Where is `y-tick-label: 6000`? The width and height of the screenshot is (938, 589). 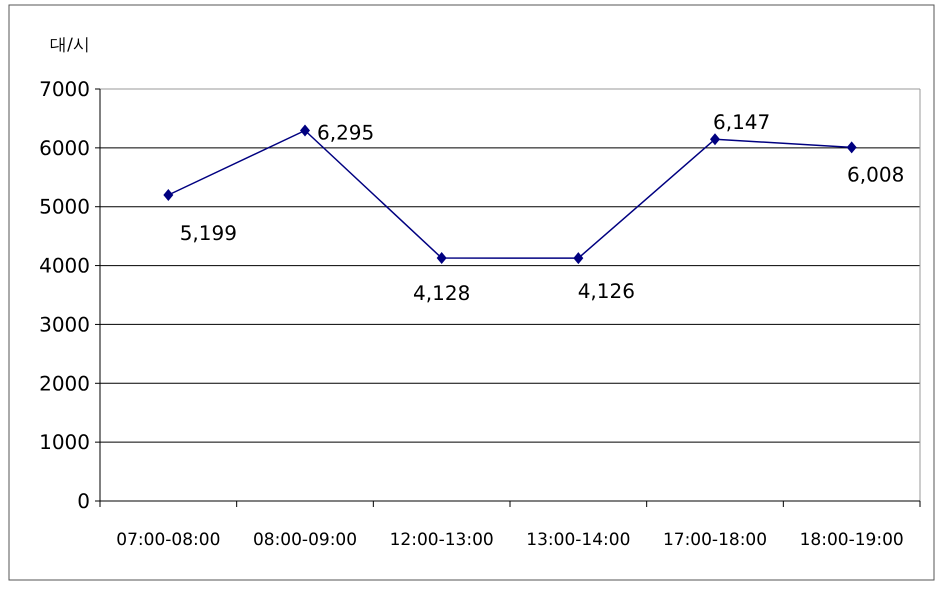 y-tick-label: 6000 is located at coordinates (64, 148).